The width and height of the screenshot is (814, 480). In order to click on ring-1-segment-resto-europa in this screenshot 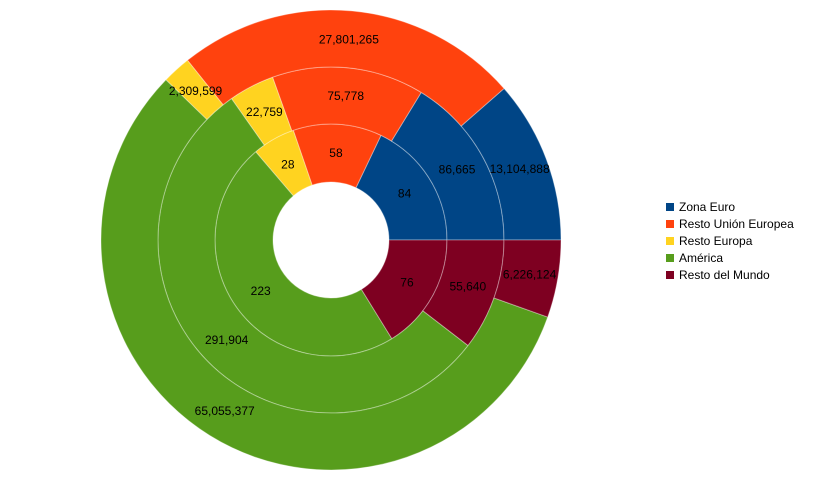, I will do `click(283, 163)`.